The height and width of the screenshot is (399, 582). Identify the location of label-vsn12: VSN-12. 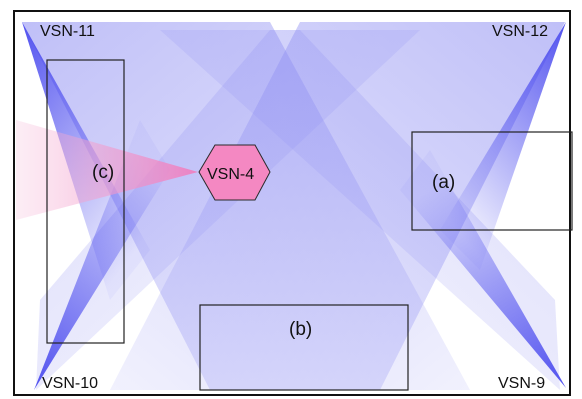
(520, 31).